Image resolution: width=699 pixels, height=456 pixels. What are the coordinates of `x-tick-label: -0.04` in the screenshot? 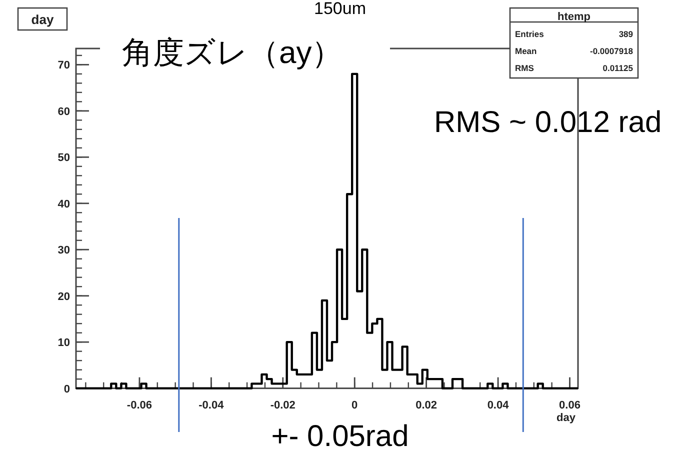 It's located at (211, 405).